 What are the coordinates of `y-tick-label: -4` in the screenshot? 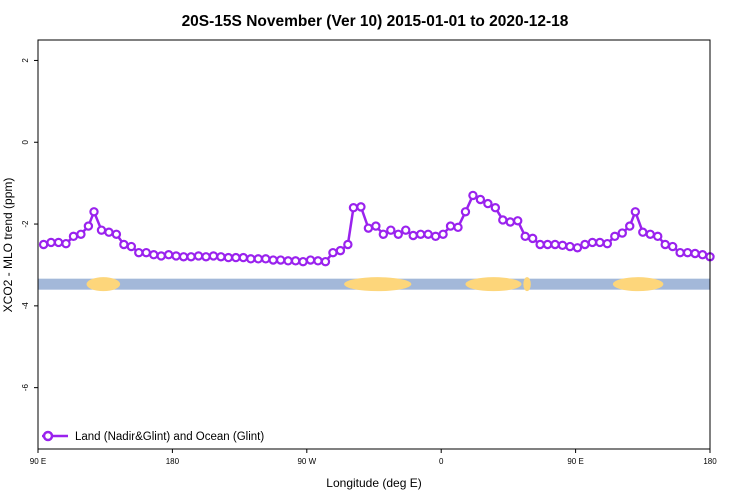 It's located at (25, 306).